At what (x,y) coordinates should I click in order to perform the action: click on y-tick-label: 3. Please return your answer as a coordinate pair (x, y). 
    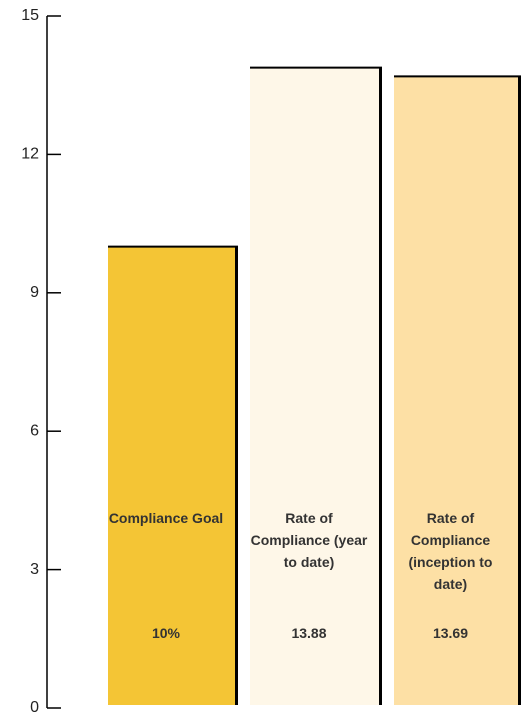
    Looking at the image, I should click on (34, 569).